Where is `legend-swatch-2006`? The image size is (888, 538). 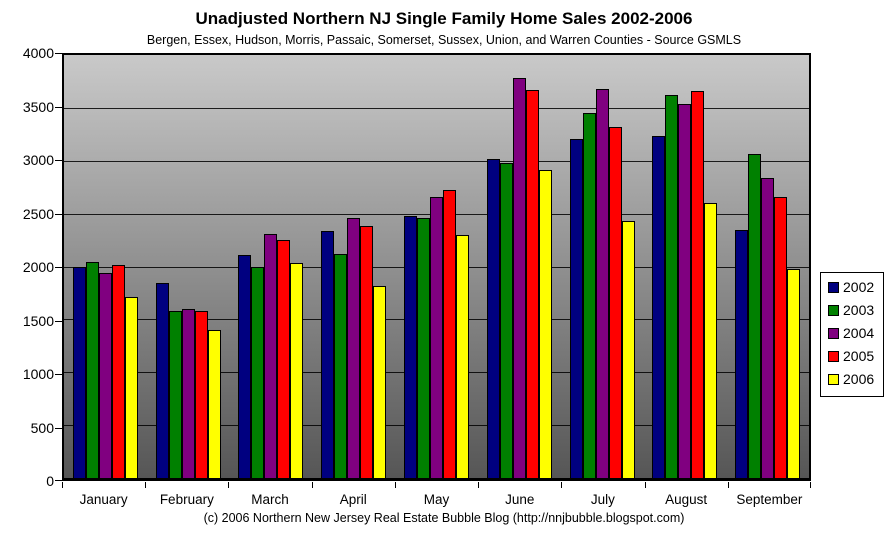 legend-swatch-2006 is located at coordinates (833, 379).